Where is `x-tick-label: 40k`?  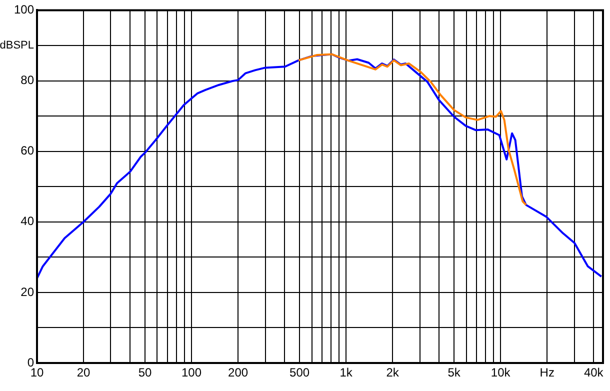 x-tick-label: 40k is located at coordinates (594, 373).